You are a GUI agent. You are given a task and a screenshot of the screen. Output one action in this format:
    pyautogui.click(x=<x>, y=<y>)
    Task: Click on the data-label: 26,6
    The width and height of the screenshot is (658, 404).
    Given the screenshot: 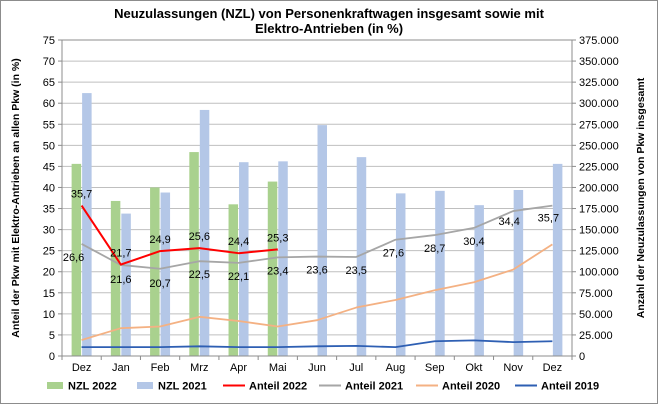 What is the action you would take?
    pyautogui.click(x=73, y=258)
    